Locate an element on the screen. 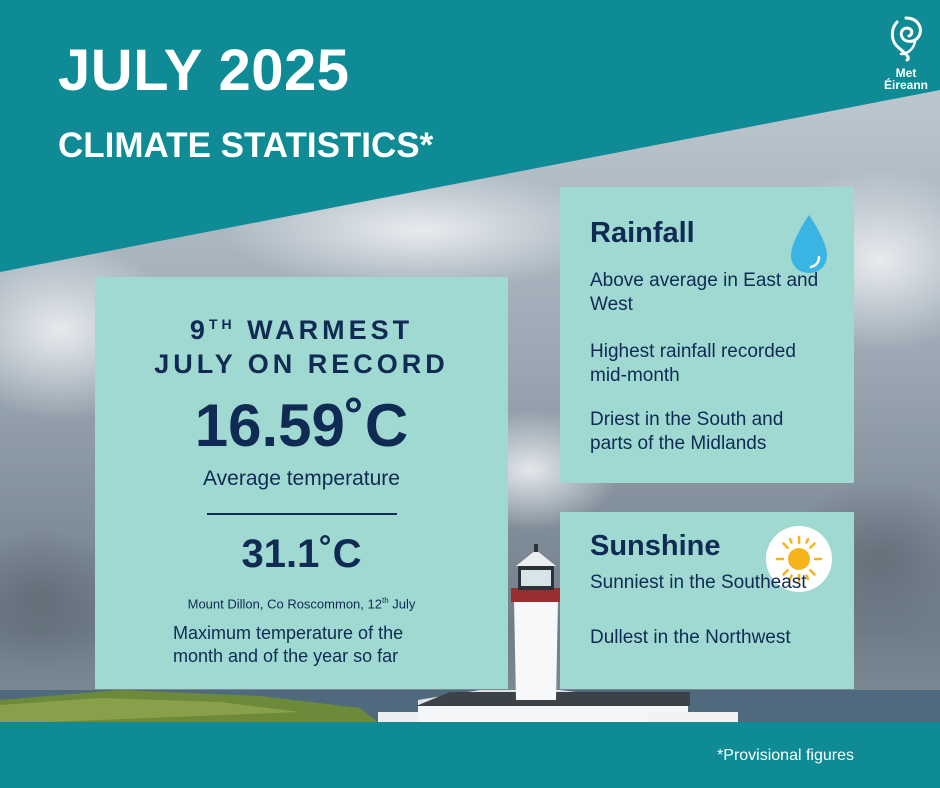 This screenshot has width=940, height=788. max-temperature-location: Mount Dillon, Co Roscommon, 12th July is located at coordinates (301, 603).